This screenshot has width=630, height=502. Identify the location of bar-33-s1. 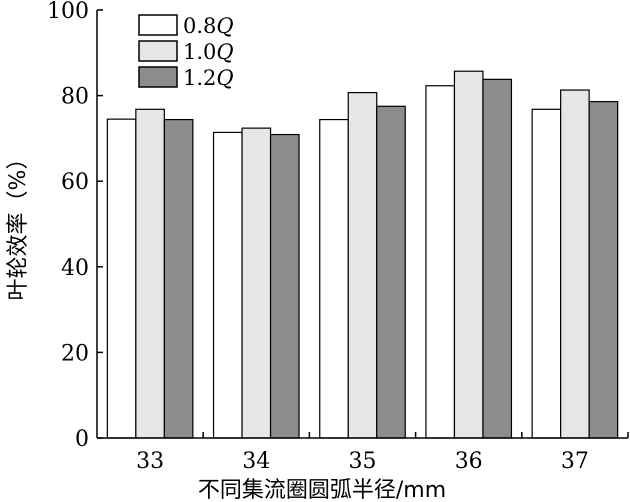
(121, 278).